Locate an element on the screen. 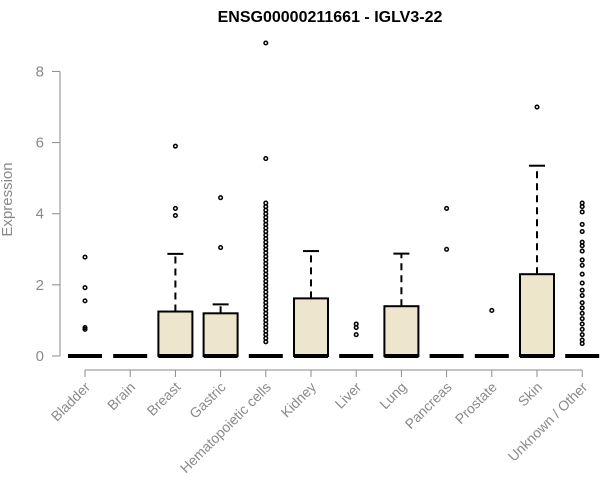 The image size is (600, 500). chart-title: ENSG00000211661 - IGLV3-22 is located at coordinates (330, 17).